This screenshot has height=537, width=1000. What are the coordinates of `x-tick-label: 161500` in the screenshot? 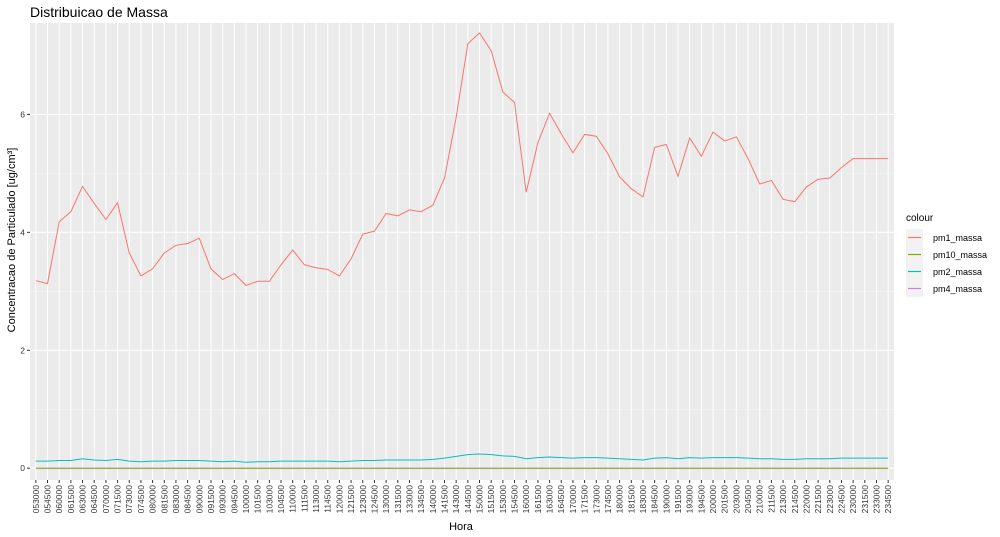 It's located at (538, 499).